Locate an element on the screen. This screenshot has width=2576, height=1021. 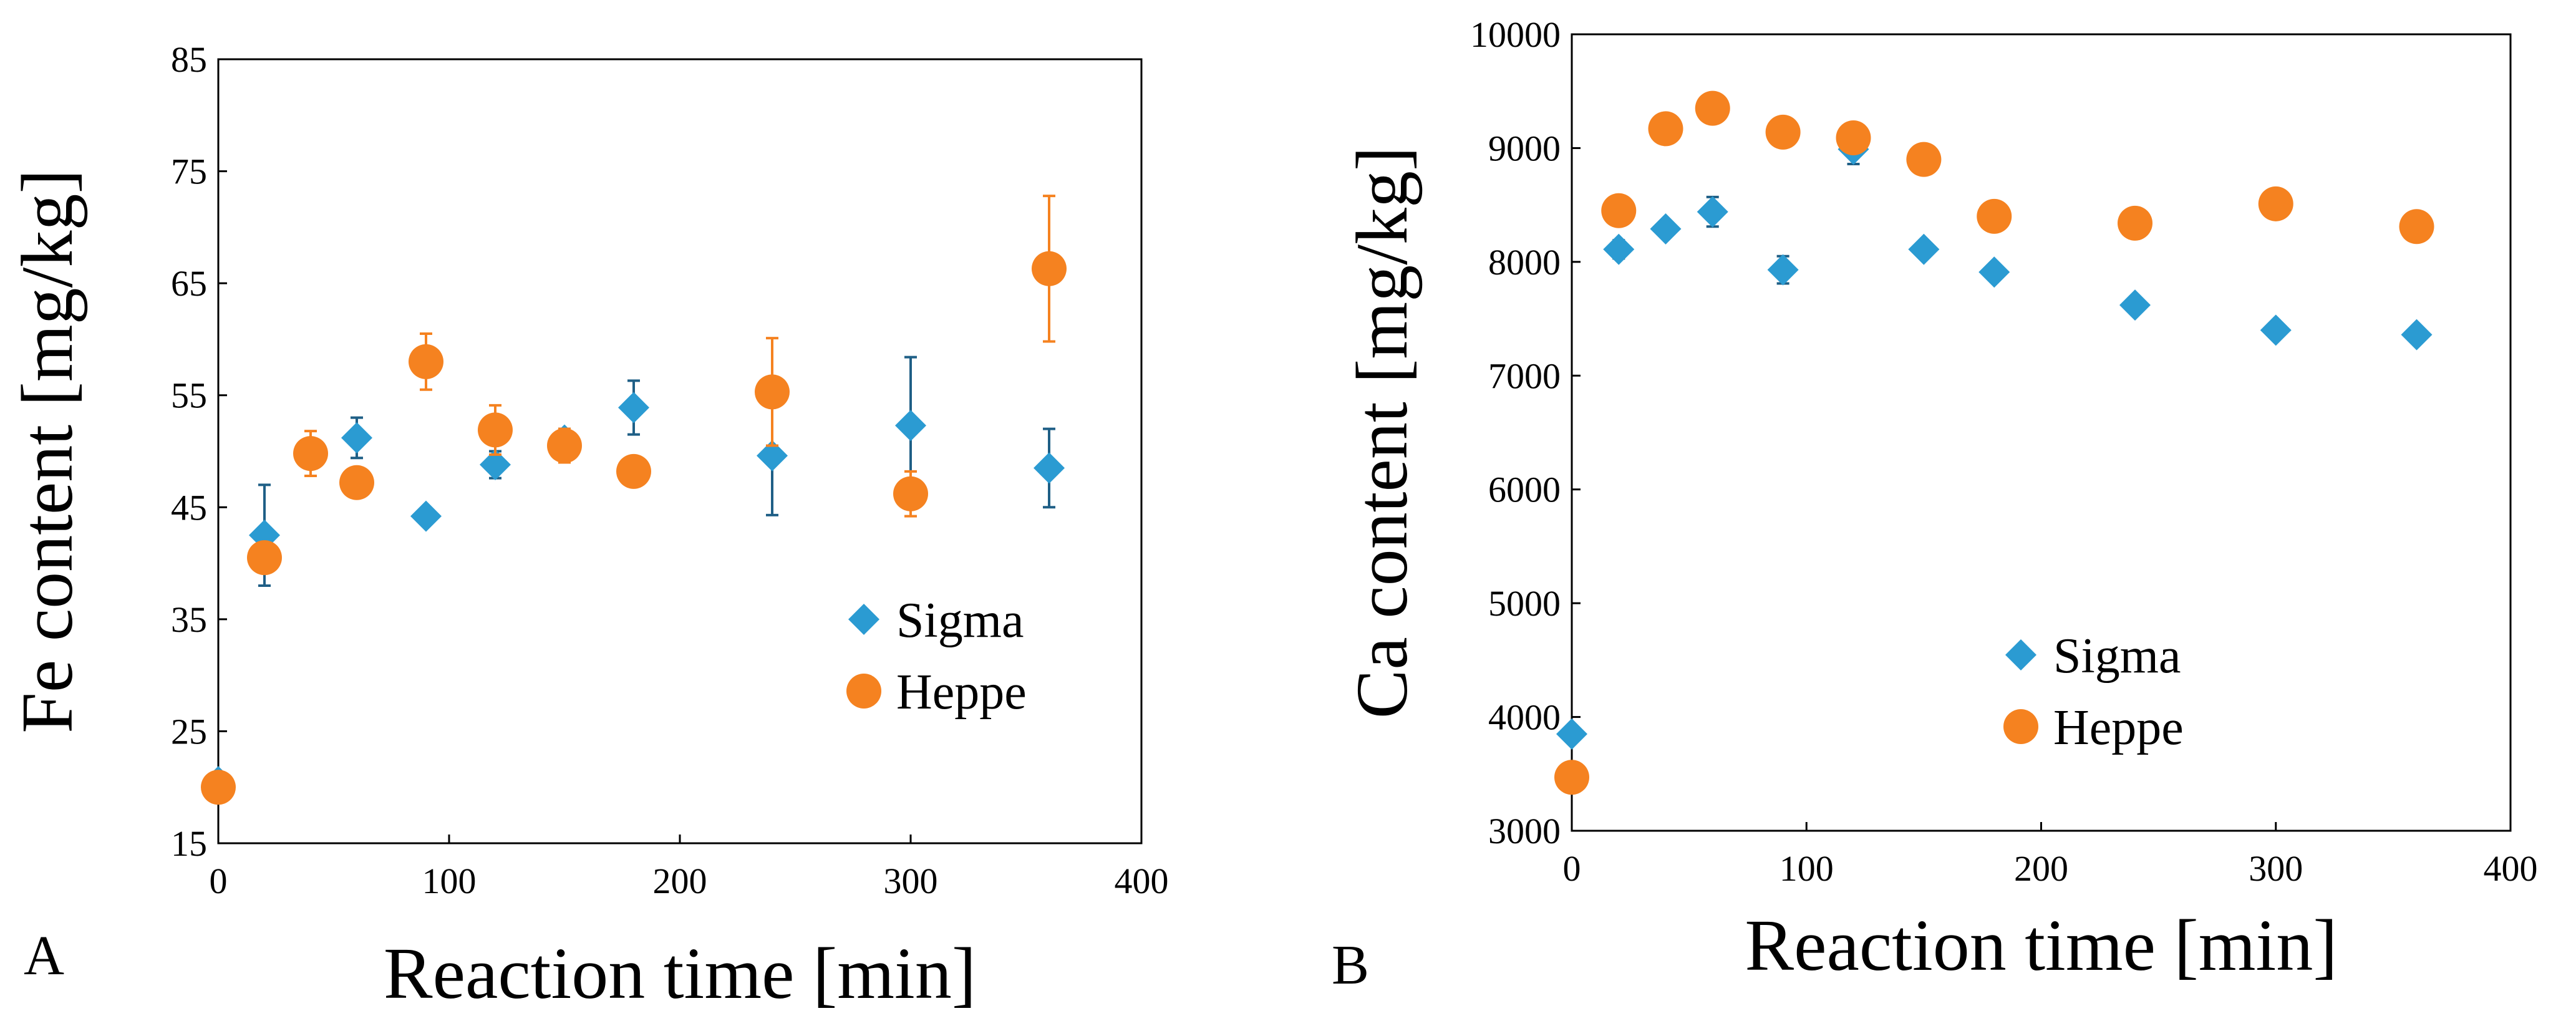
y-tick-label: 7000 is located at coordinates (1525, 376).